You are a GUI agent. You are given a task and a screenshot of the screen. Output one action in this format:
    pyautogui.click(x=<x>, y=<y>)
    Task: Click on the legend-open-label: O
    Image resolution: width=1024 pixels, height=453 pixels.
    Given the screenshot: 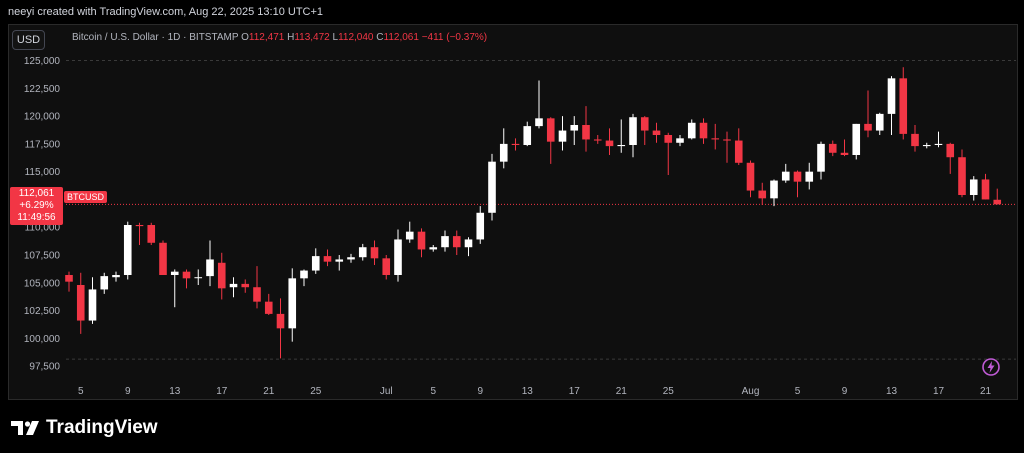 What is the action you would take?
    pyautogui.click(x=245, y=37)
    